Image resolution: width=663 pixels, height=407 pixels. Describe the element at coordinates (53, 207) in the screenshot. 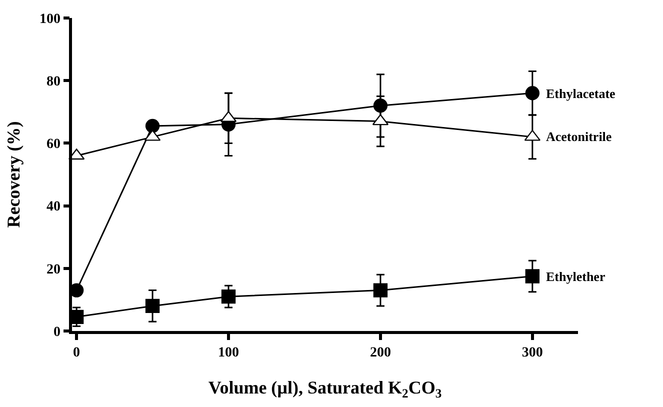

I see `y-tick-label: 40` at that location.